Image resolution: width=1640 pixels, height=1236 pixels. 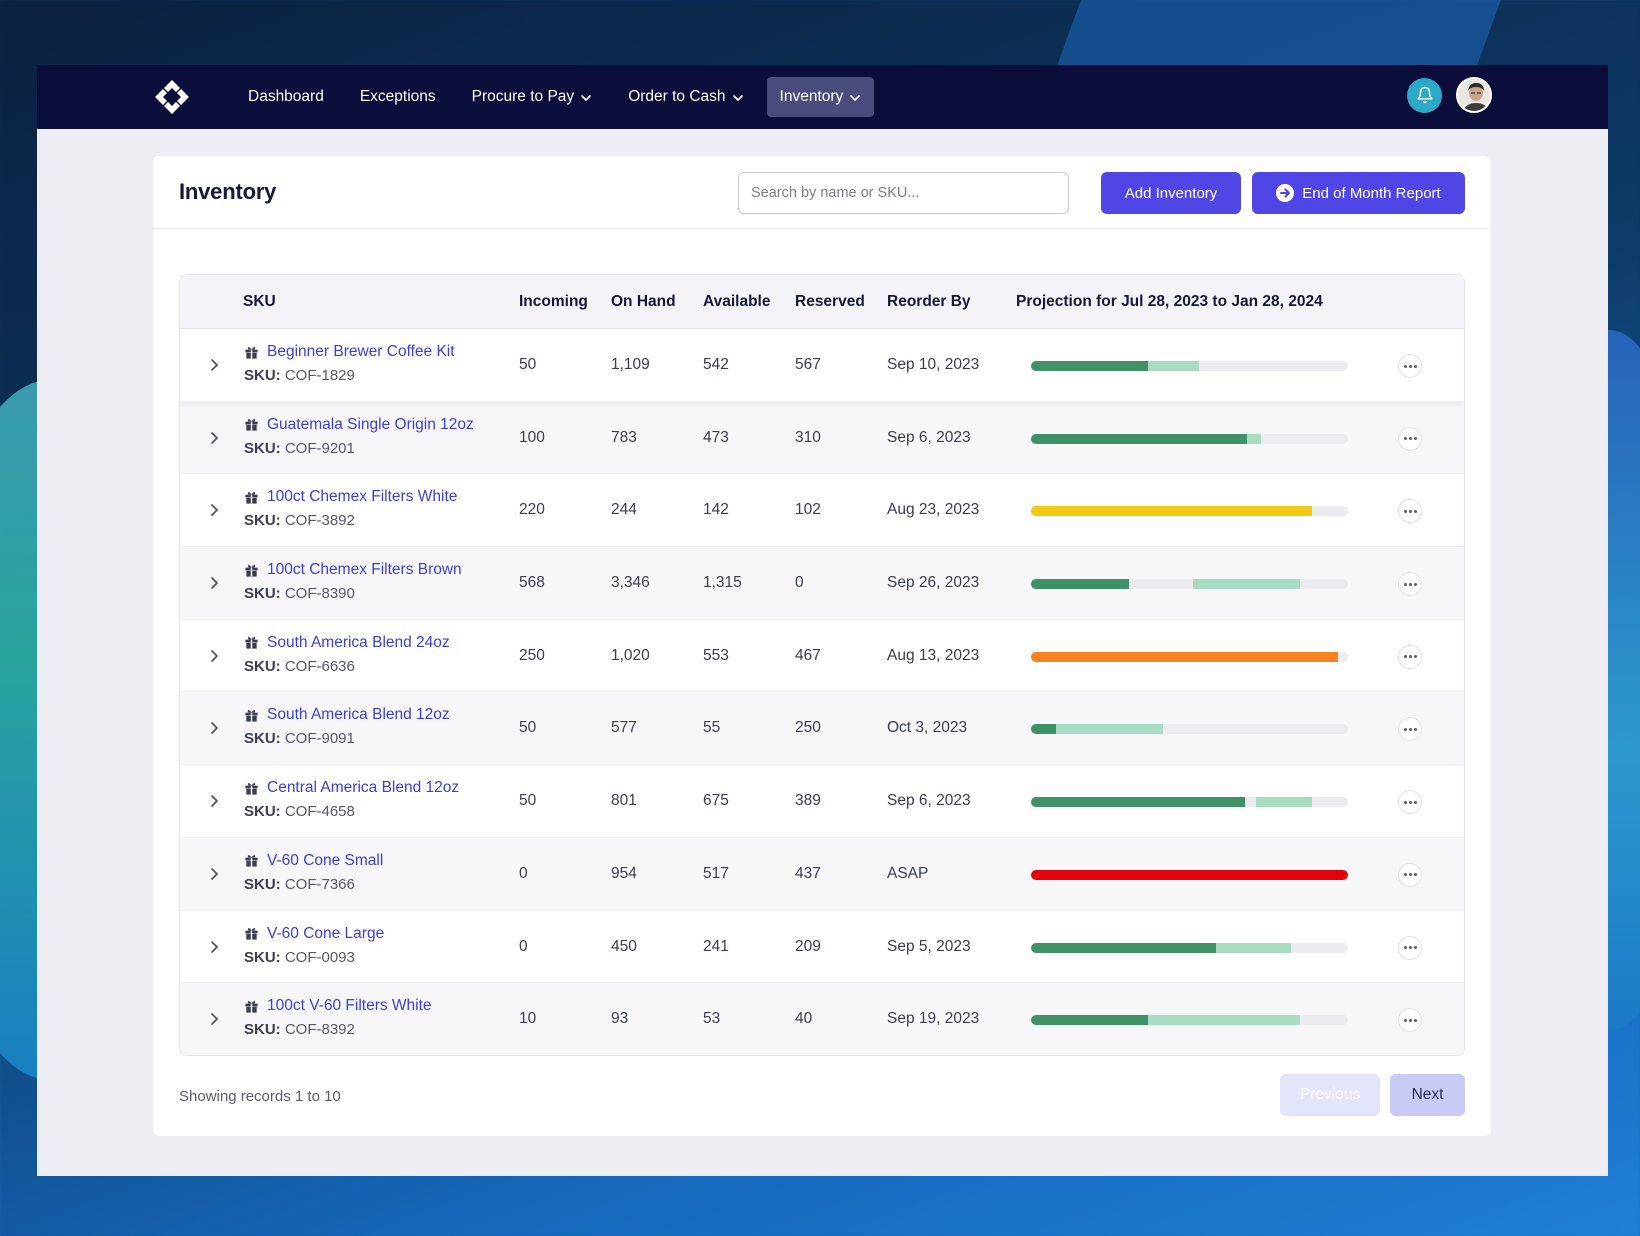 What do you see at coordinates (349, 352) in the screenshot?
I see `product-link: Beginner Brewer Coffee Kit` at bounding box center [349, 352].